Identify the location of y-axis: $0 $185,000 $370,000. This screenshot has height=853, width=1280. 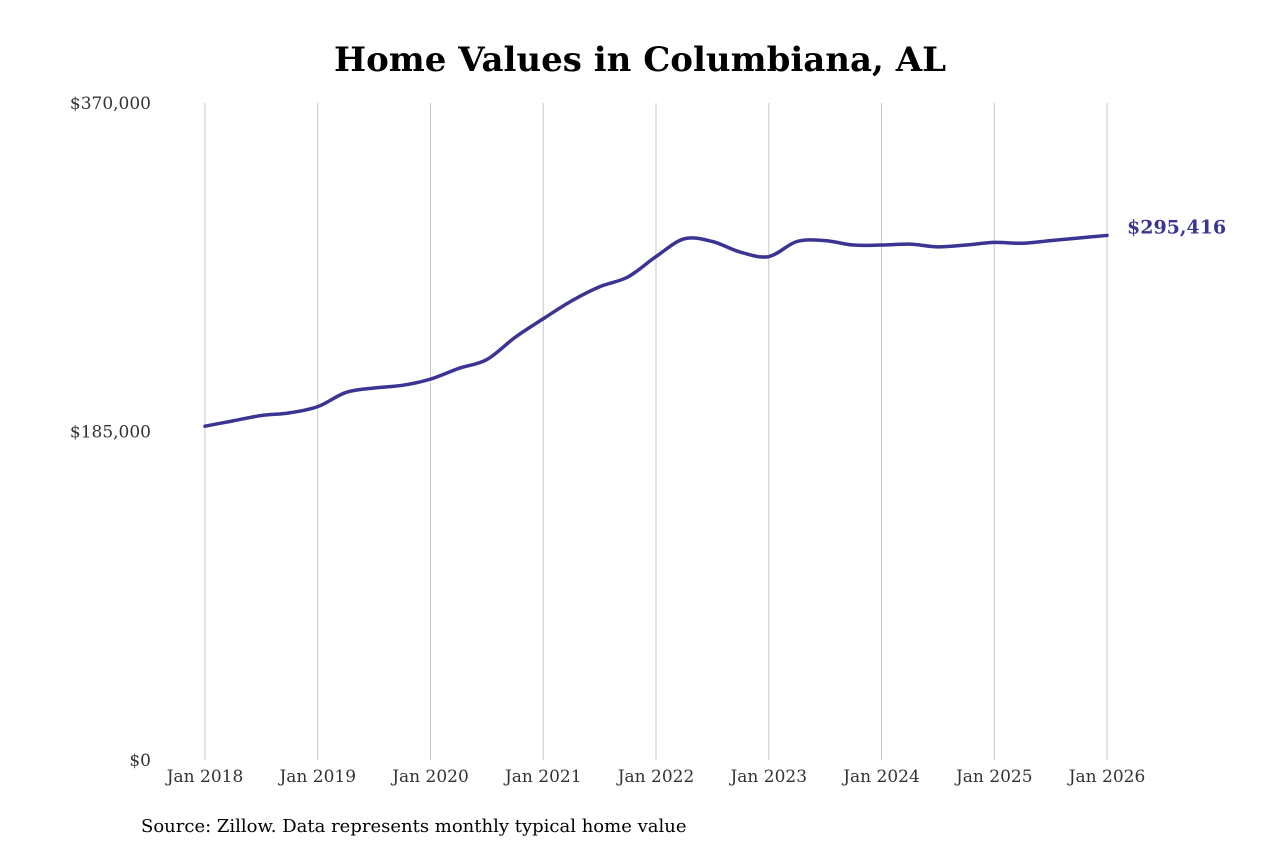
(110, 432).